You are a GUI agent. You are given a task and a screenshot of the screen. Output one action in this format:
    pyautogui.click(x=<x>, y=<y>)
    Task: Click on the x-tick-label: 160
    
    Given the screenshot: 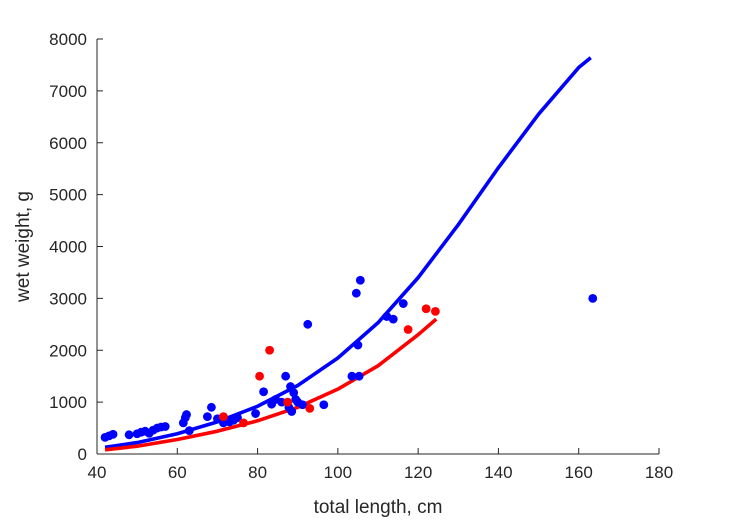 What is the action you would take?
    pyautogui.click(x=579, y=472)
    